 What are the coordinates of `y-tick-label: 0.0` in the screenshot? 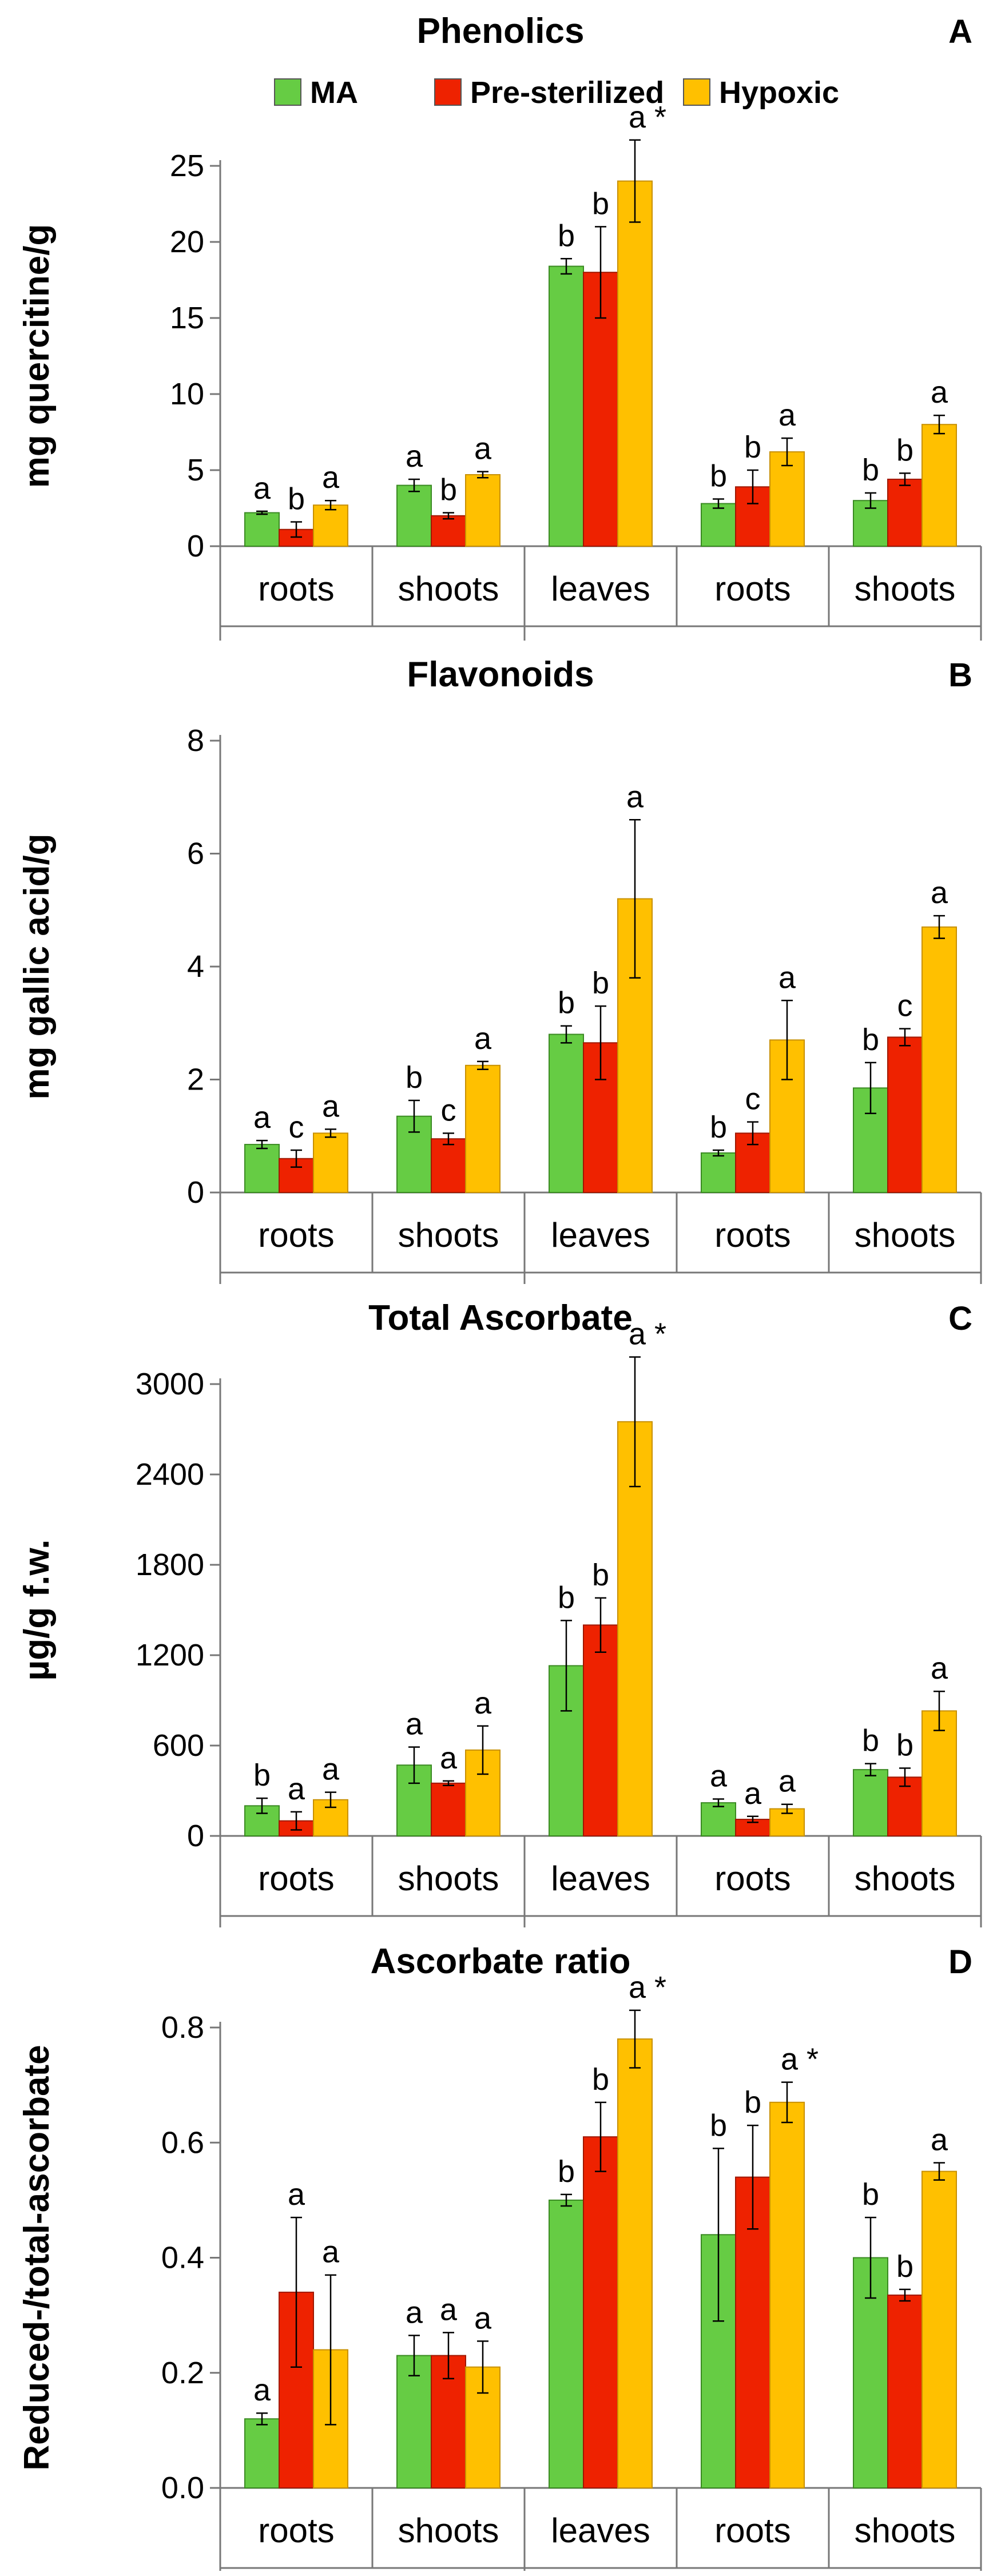 It's located at (182, 2488).